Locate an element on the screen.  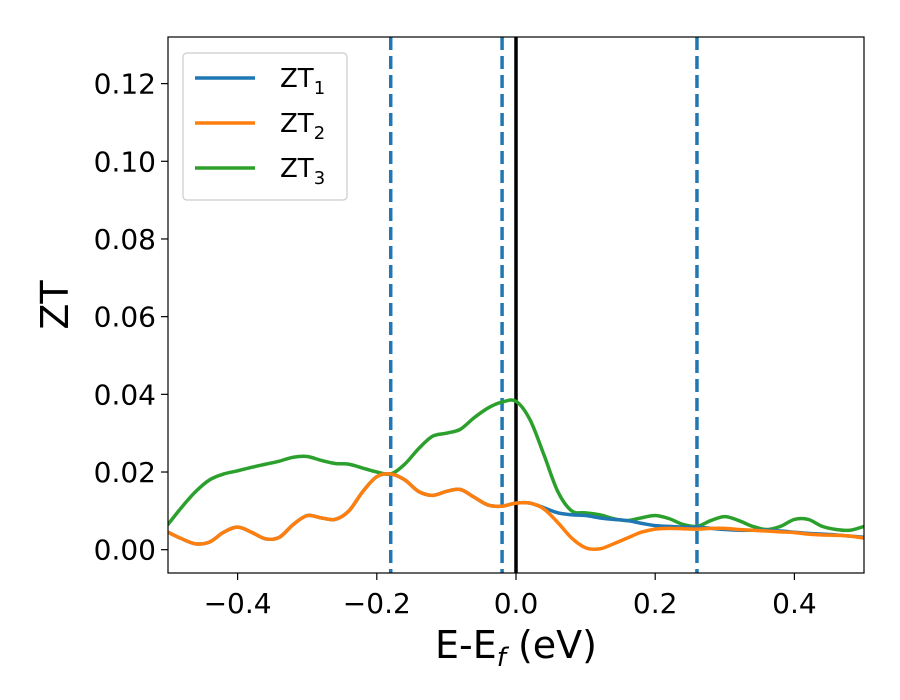
legend-label-zt2: ZT2 is located at coordinates (302, 126).